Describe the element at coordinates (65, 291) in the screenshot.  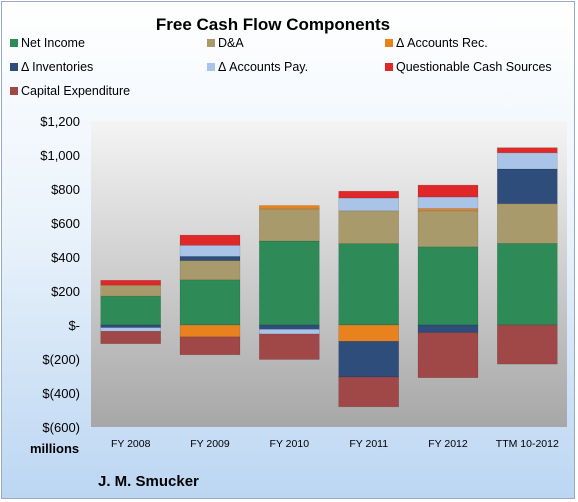
I see `y-tick-label: $200` at that location.